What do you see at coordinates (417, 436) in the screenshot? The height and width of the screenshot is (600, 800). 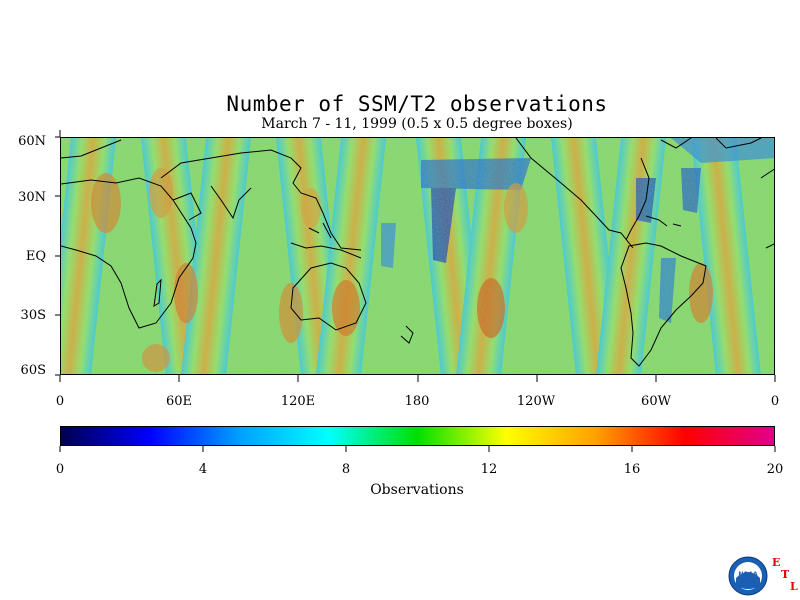 I see `colorbar` at bounding box center [417, 436].